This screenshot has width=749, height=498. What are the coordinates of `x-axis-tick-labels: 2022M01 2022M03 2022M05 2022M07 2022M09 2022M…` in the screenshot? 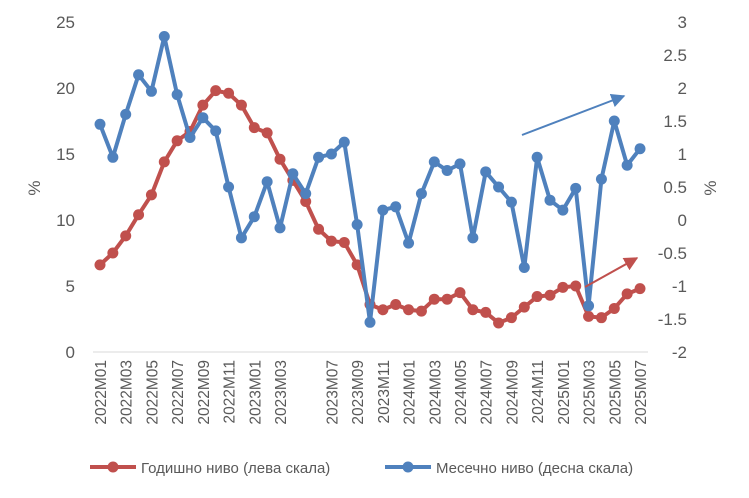 It's located at (371, 392).